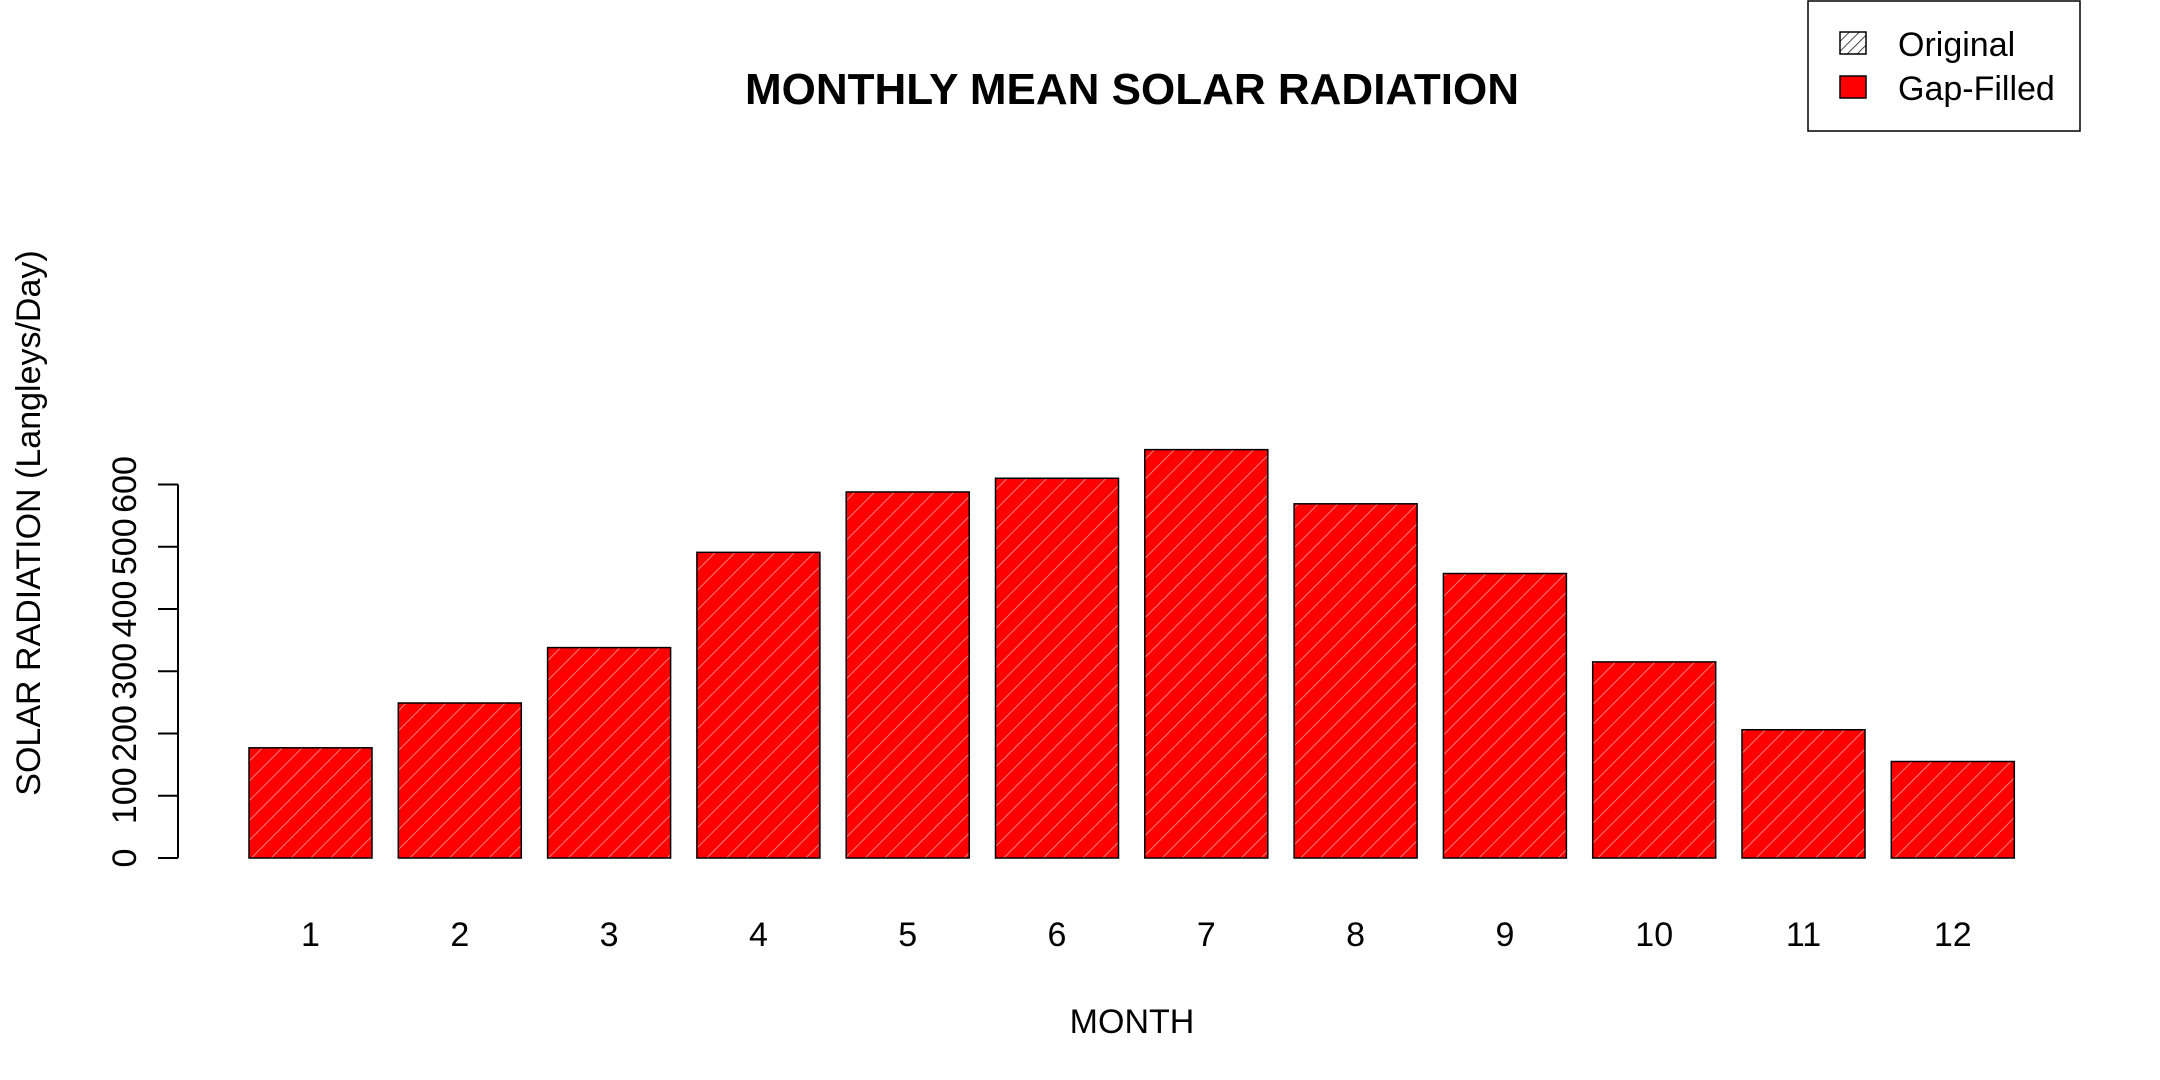 The height and width of the screenshot is (1080, 2160). What do you see at coordinates (125, 733) in the screenshot?
I see `y-tick-label: 200` at bounding box center [125, 733].